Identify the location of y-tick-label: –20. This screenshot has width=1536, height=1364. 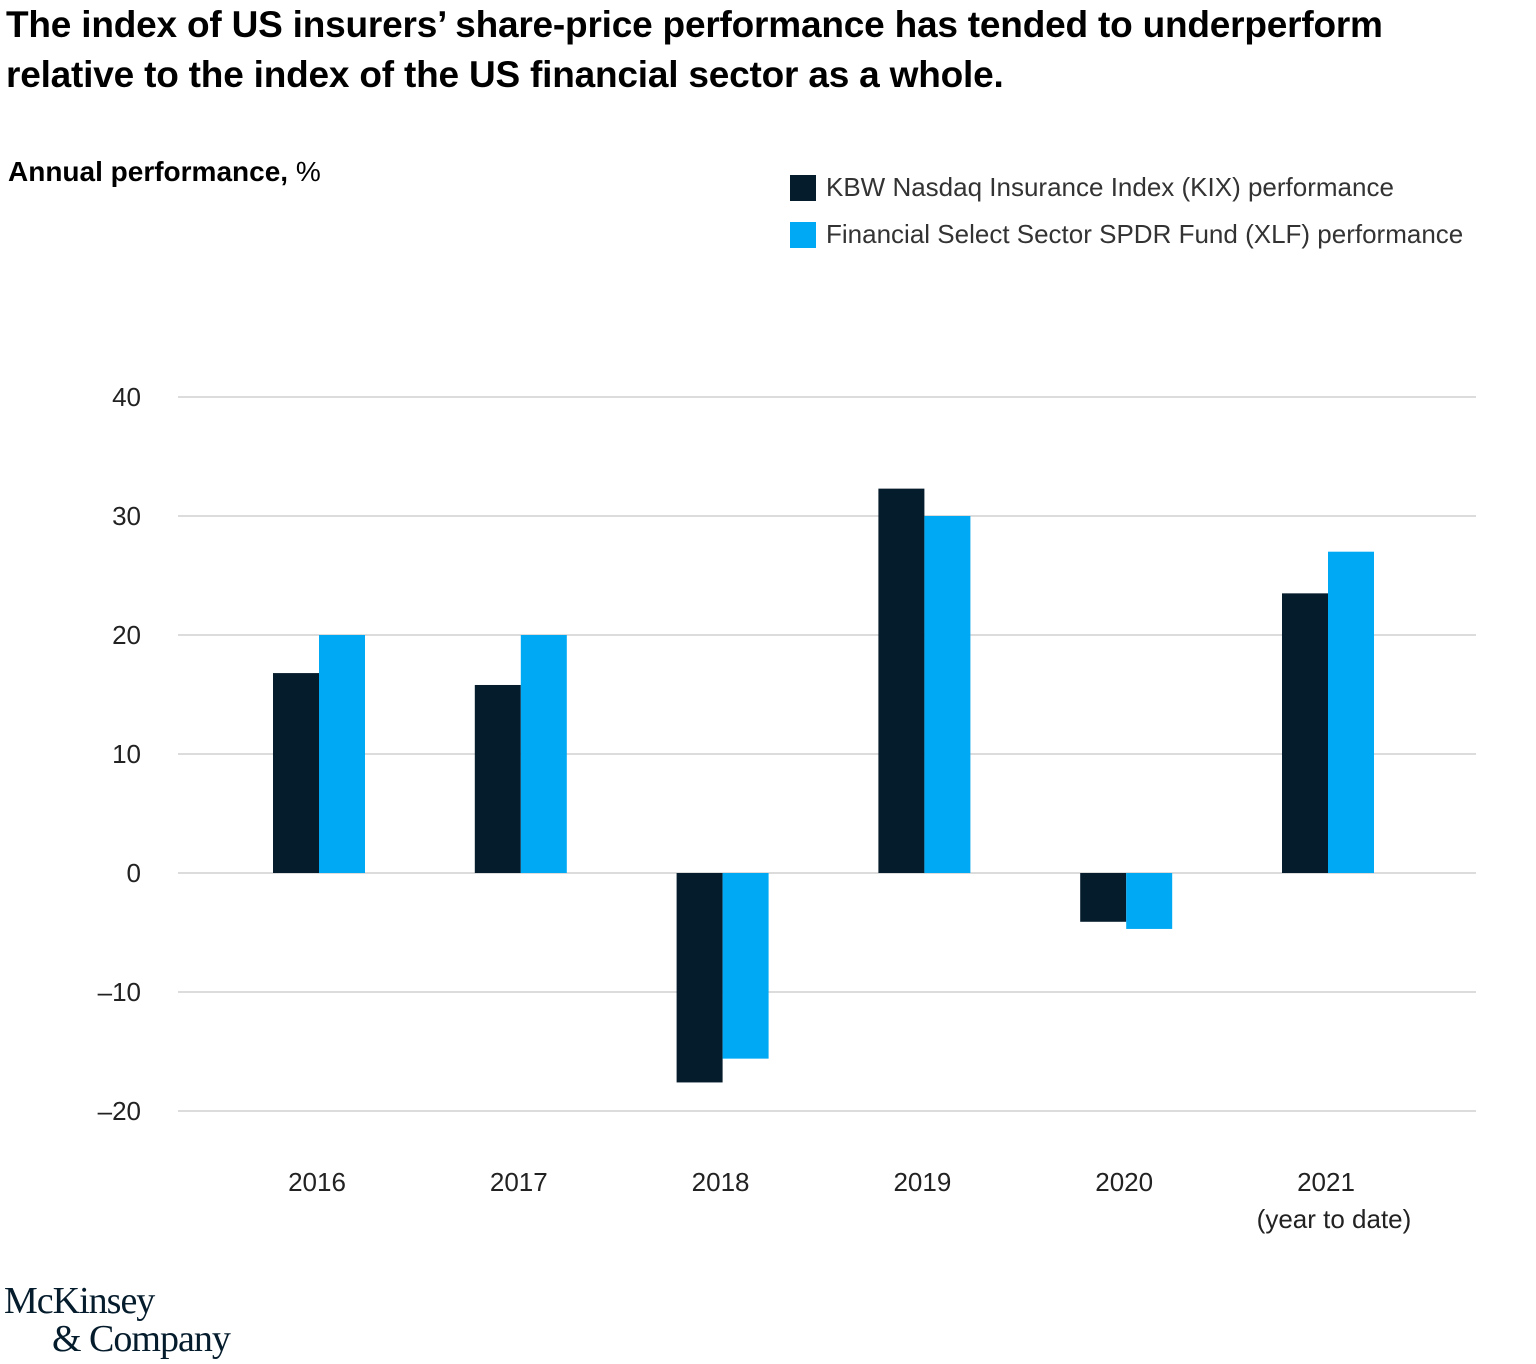
(119, 1111).